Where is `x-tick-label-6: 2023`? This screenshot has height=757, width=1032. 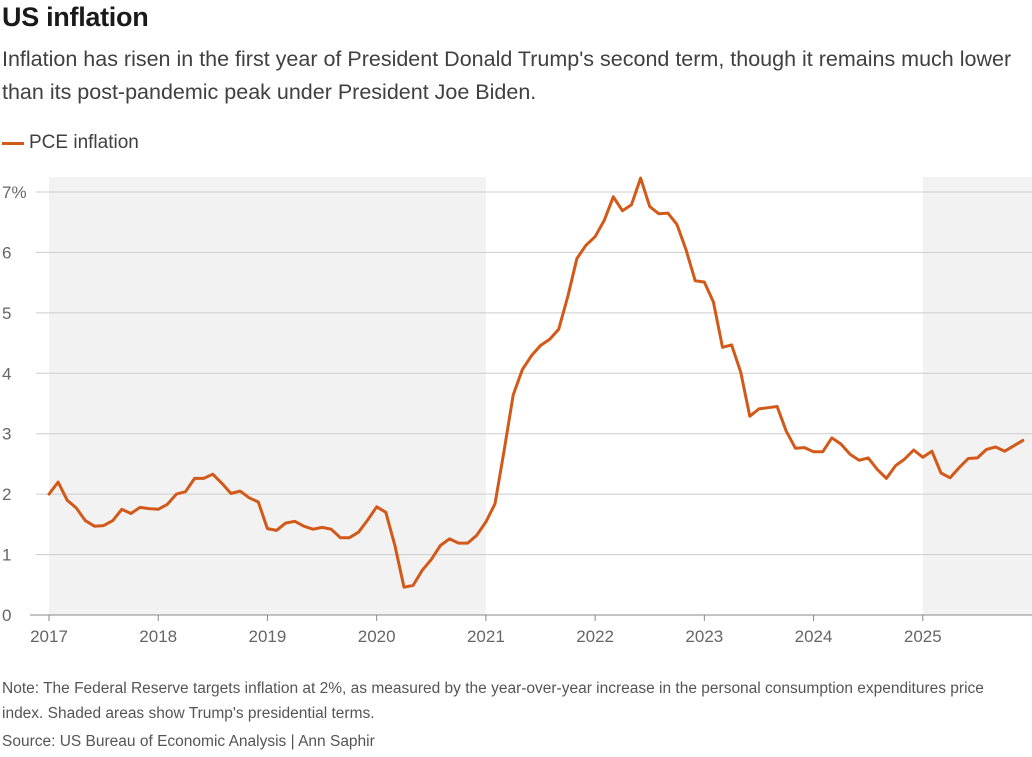
x-tick-label-6: 2023 is located at coordinates (704, 636).